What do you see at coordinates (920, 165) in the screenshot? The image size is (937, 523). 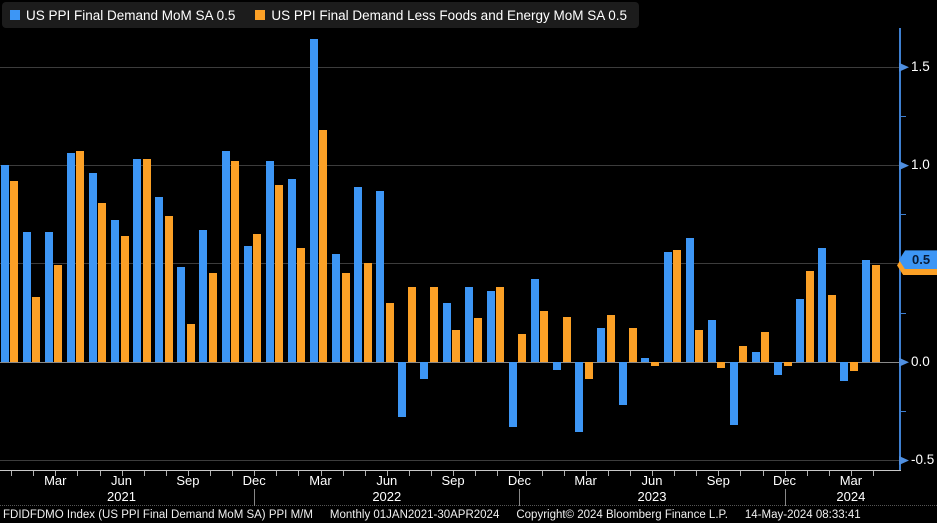 I see `y-axis-label-1.0: 1.0` at bounding box center [920, 165].